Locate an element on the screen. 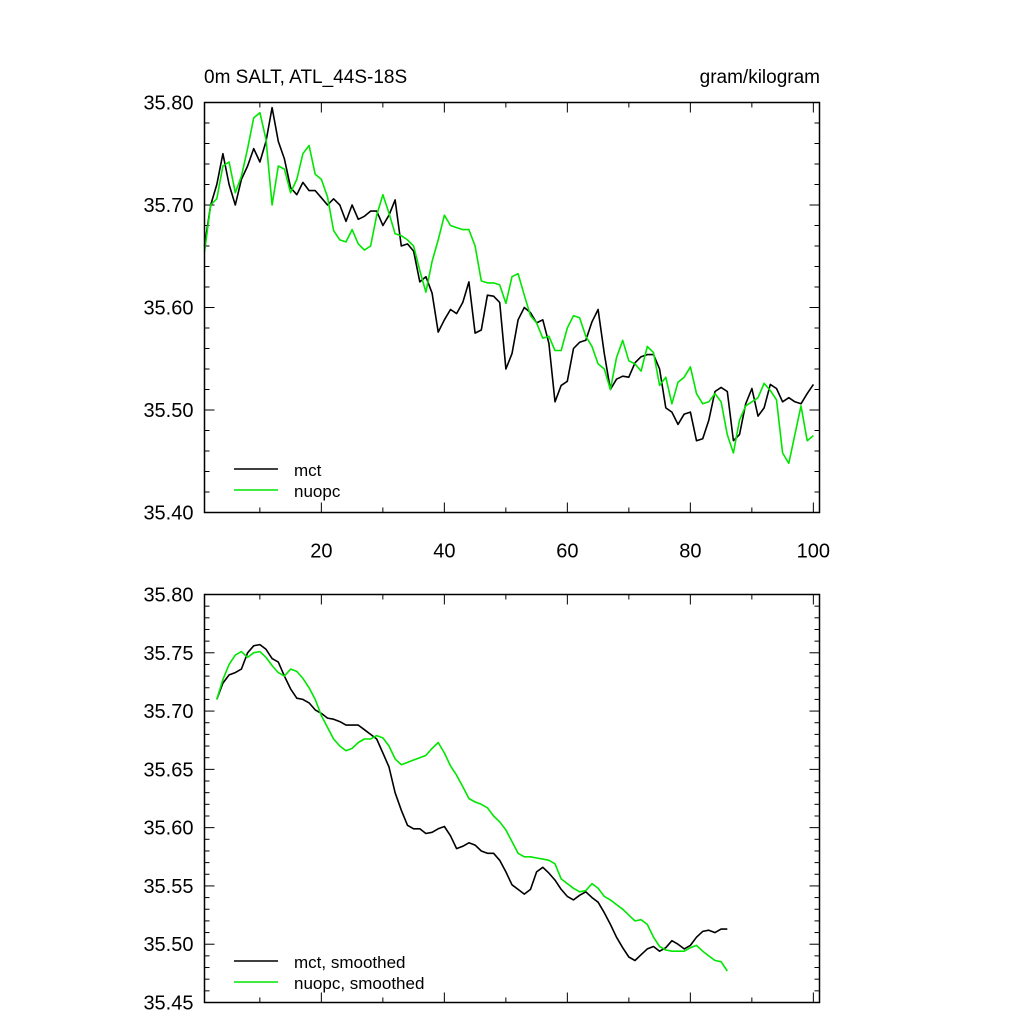  x-tick-label: 100 is located at coordinates (813, 552).